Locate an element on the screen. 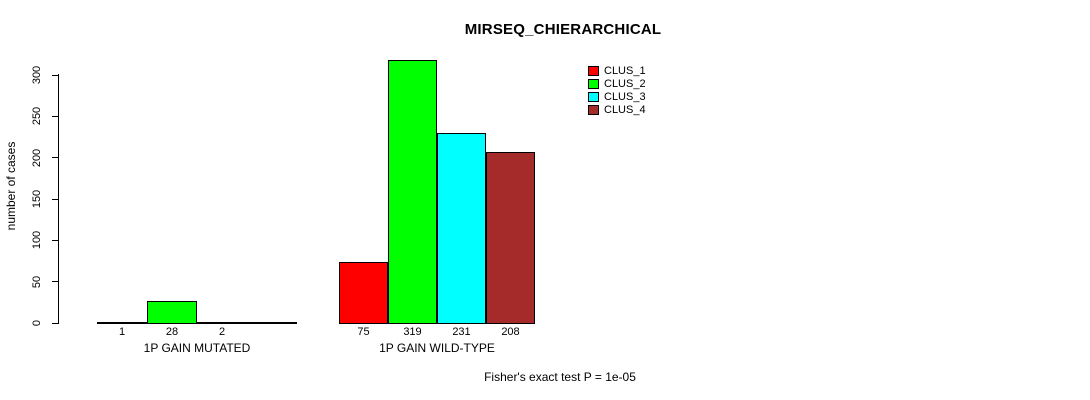 This screenshot has width=1090, height=400. bar-count-label: 75 is located at coordinates (363, 332).